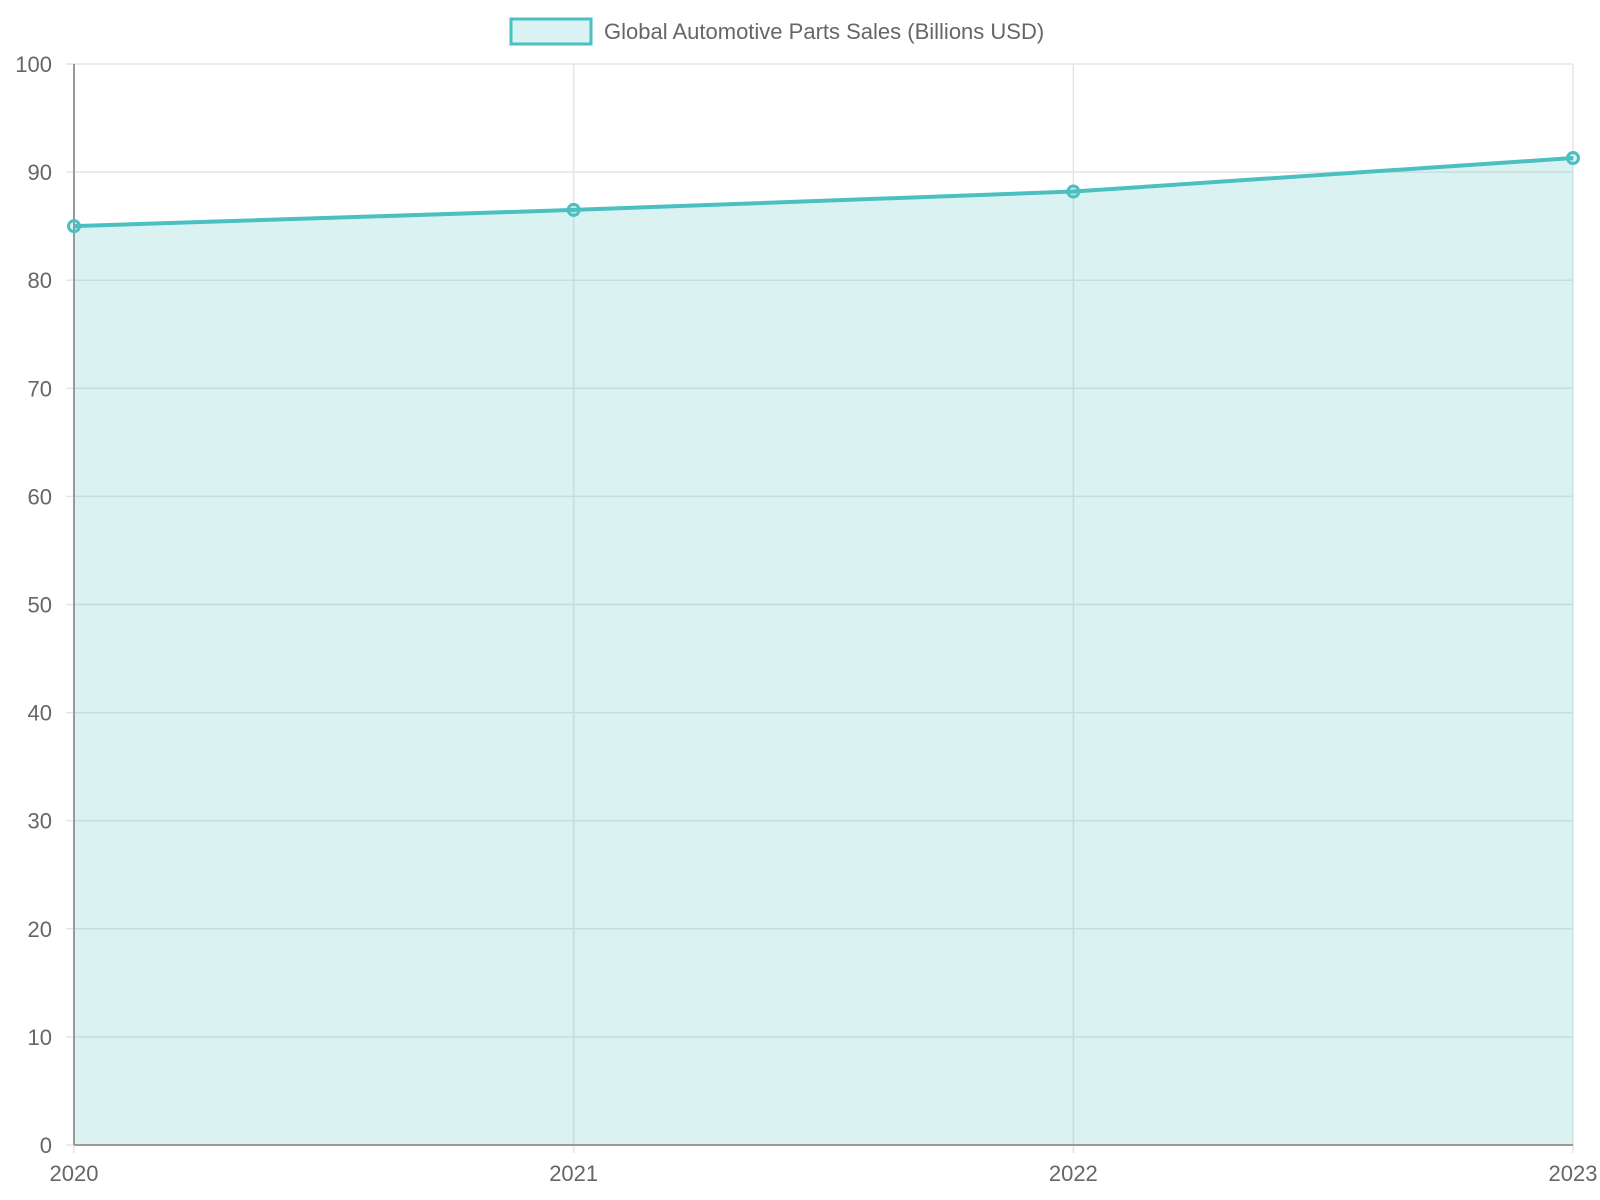 This screenshot has width=1600, height=1200. Describe the element at coordinates (46, 1145) in the screenshot. I see `y-tick-label: 0` at that location.